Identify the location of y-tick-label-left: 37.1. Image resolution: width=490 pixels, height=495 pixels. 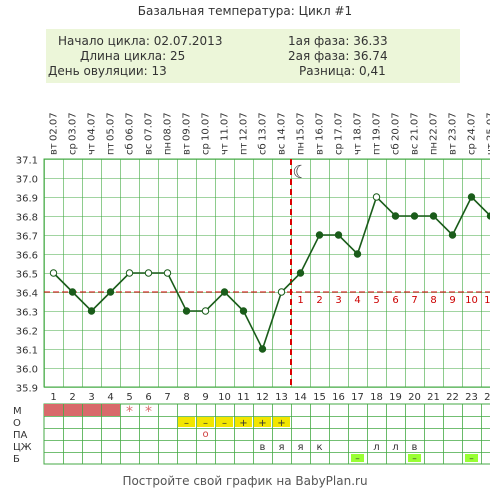
(27, 161).